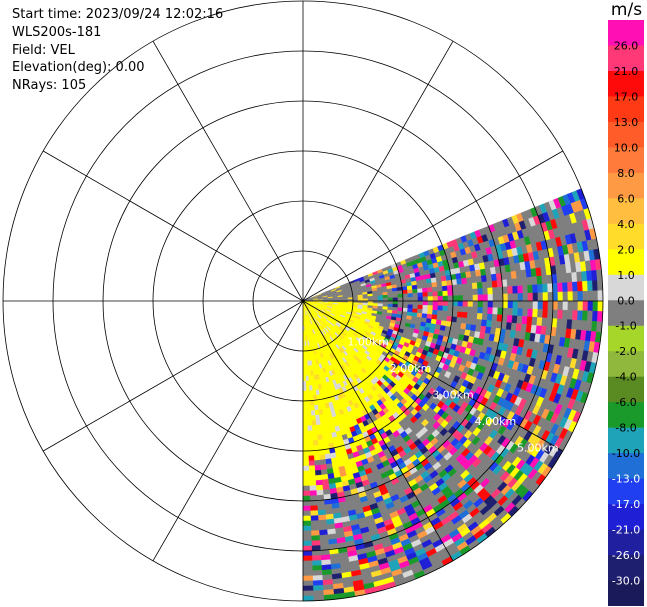 The height and width of the screenshot is (607, 647). What do you see at coordinates (626, 504) in the screenshot?
I see `colorbar-tick-label: -17.0` at bounding box center [626, 504].